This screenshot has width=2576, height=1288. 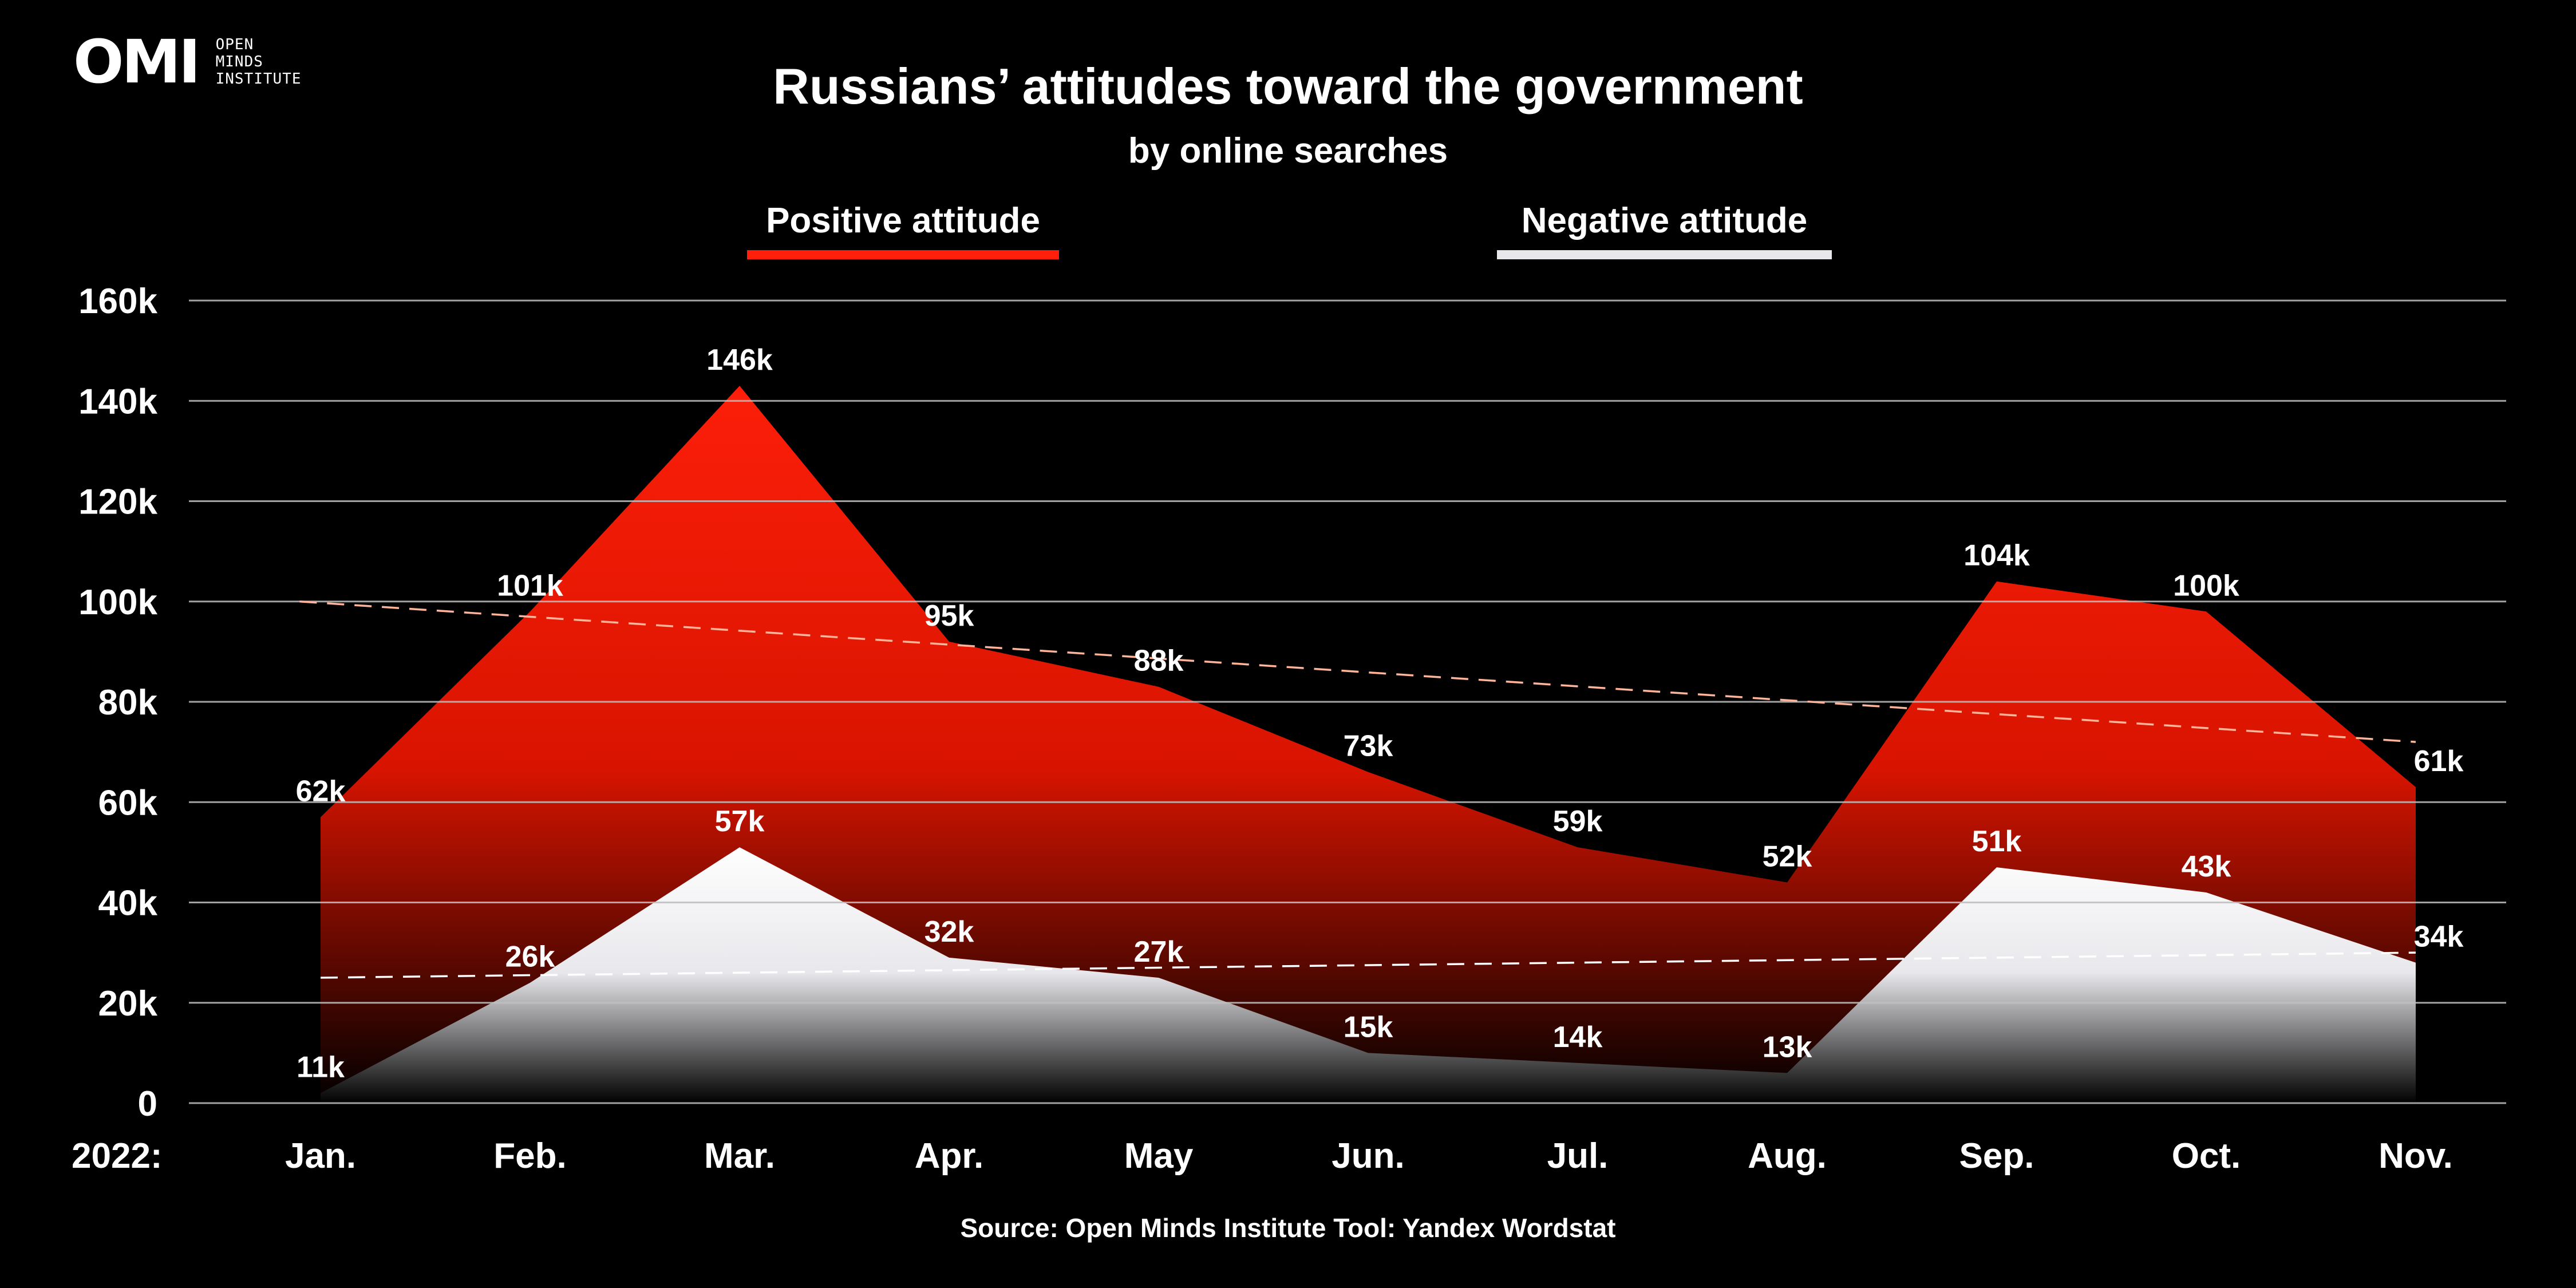 What do you see at coordinates (1578, 1156) in the screenshot?
I see `x-tick-label-jul: Jul.` at bounding box center [1578, 1156].